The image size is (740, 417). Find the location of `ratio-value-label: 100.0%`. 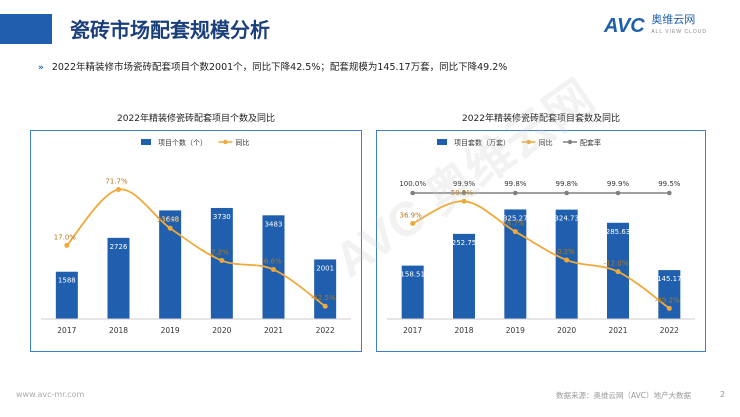

ratio-value-label: 100.0% is located at coordinates (412, 184).